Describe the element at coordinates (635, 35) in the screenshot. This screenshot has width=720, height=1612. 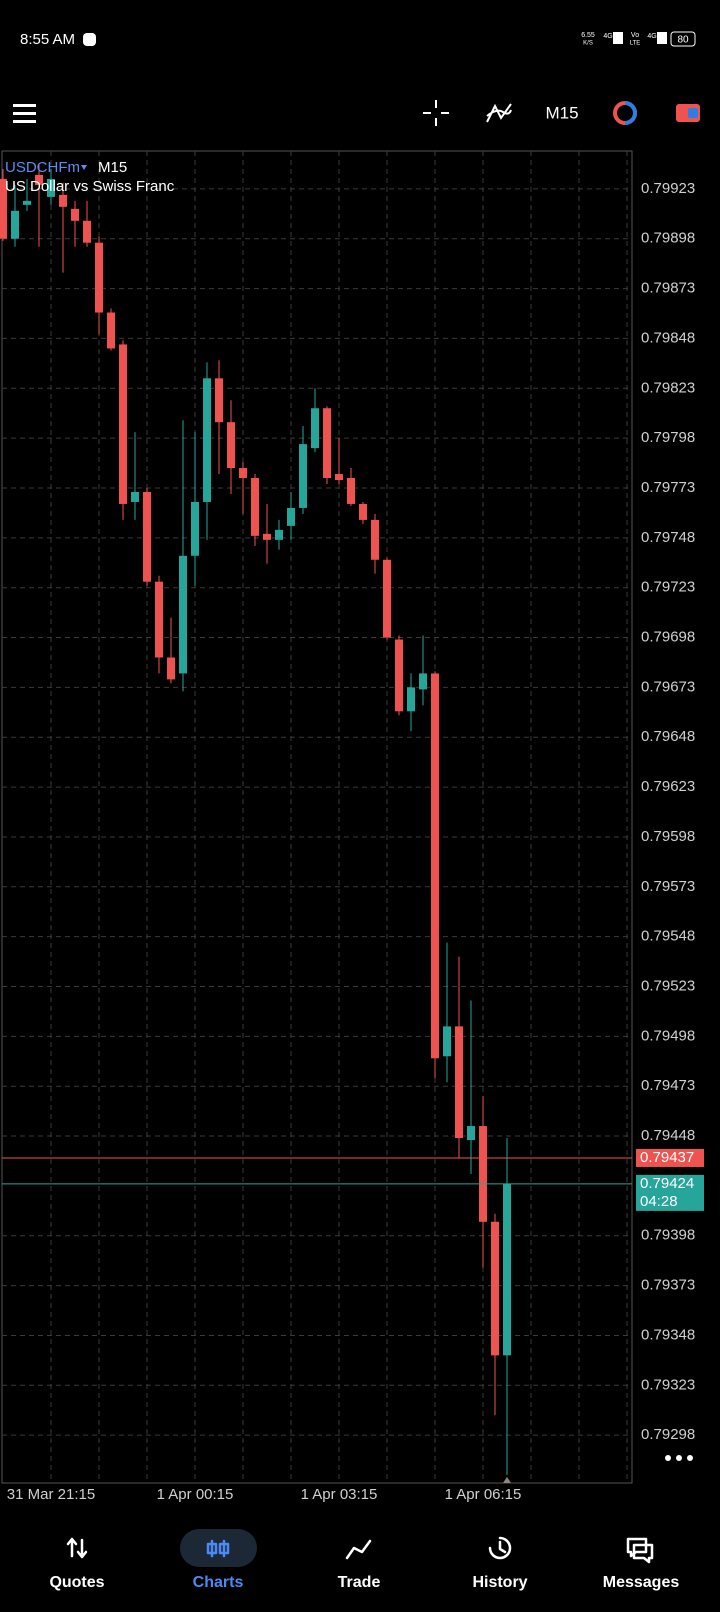
I see `status-volte: Vo` at that location.